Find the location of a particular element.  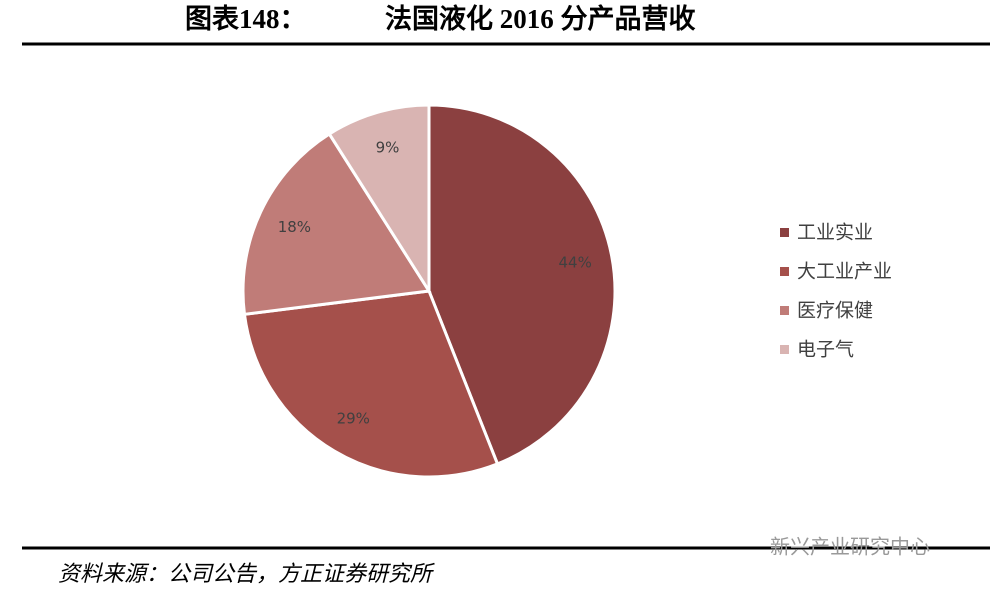

data-label: 18% is located at coordinates (294, 227).